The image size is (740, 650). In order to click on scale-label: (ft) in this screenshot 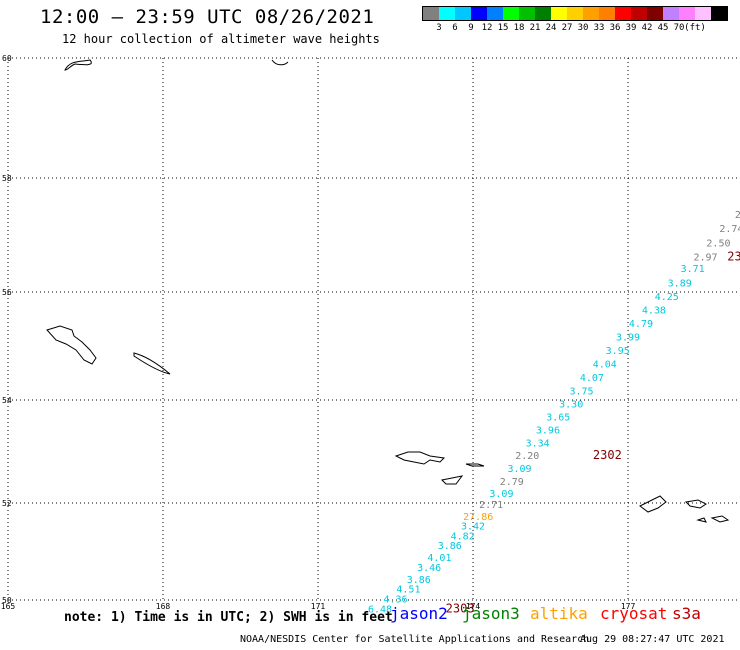, I will do `click(695, 28)`.